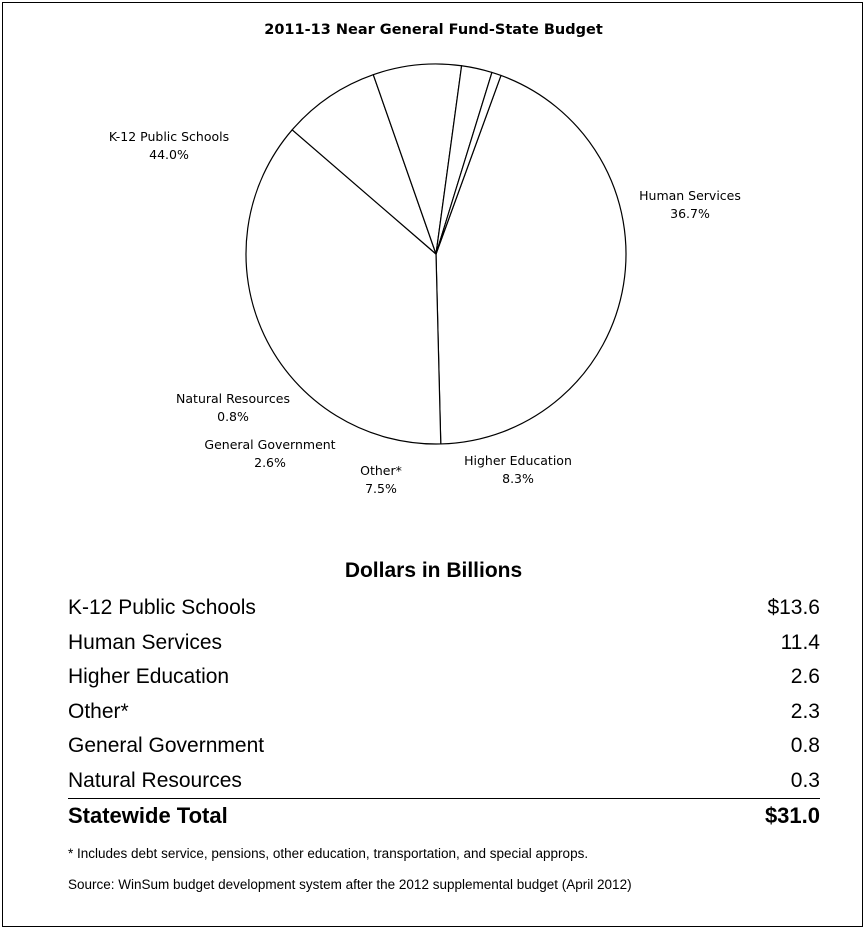 The image size is (867, 929). I want to click on row-value: 11.4, so click(800, 642).